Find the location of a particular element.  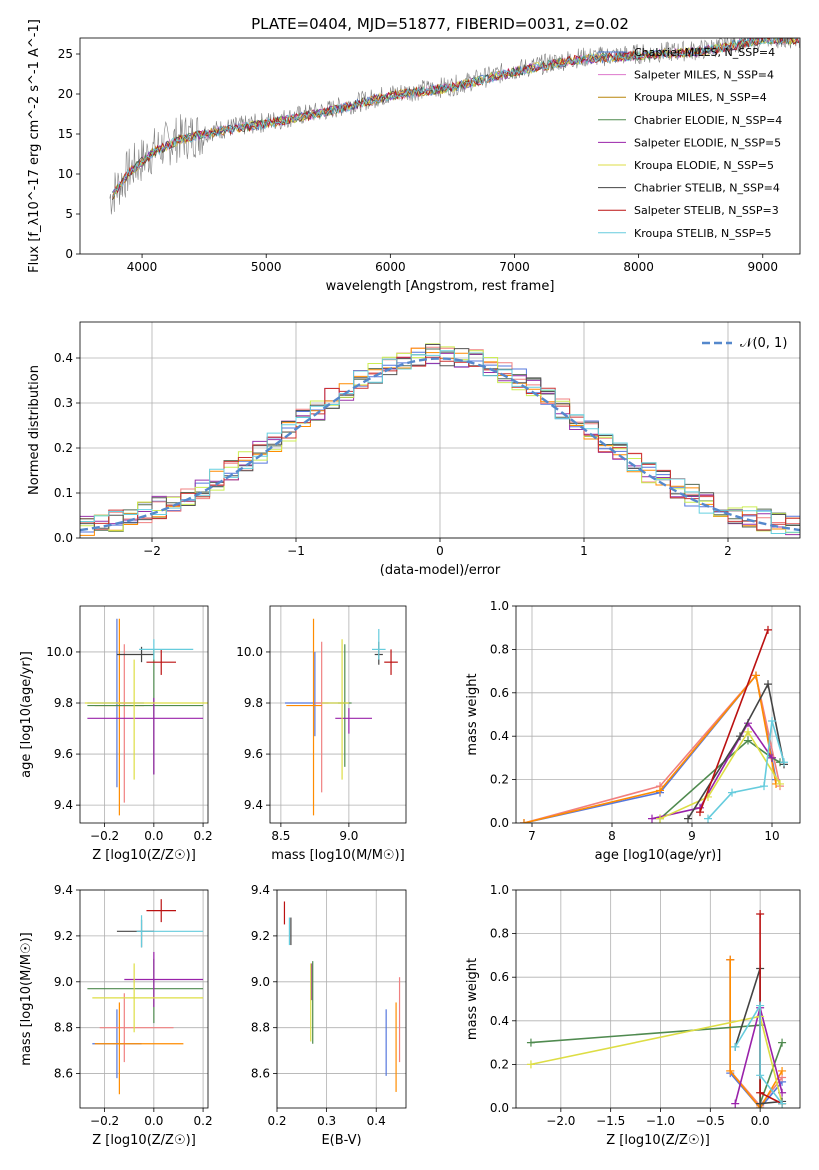

ebv-mass-panel: 0.2 0.3 0.4 8.6 8.8 9.0 9.2 9.4 E(B-V) is located at coordinates (329, 1015).